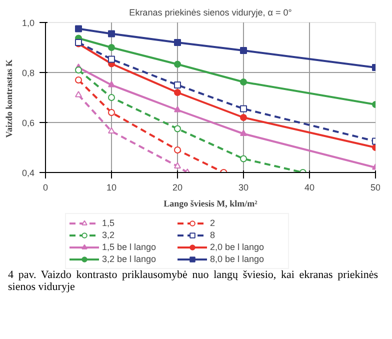 Image resolution: width=392 pixels, height=339 pixels. Describe the element at coordinates (211, 203) in the screenshot. I see `x-axis-title: Lango šviesis M, klm/m²` at that location.